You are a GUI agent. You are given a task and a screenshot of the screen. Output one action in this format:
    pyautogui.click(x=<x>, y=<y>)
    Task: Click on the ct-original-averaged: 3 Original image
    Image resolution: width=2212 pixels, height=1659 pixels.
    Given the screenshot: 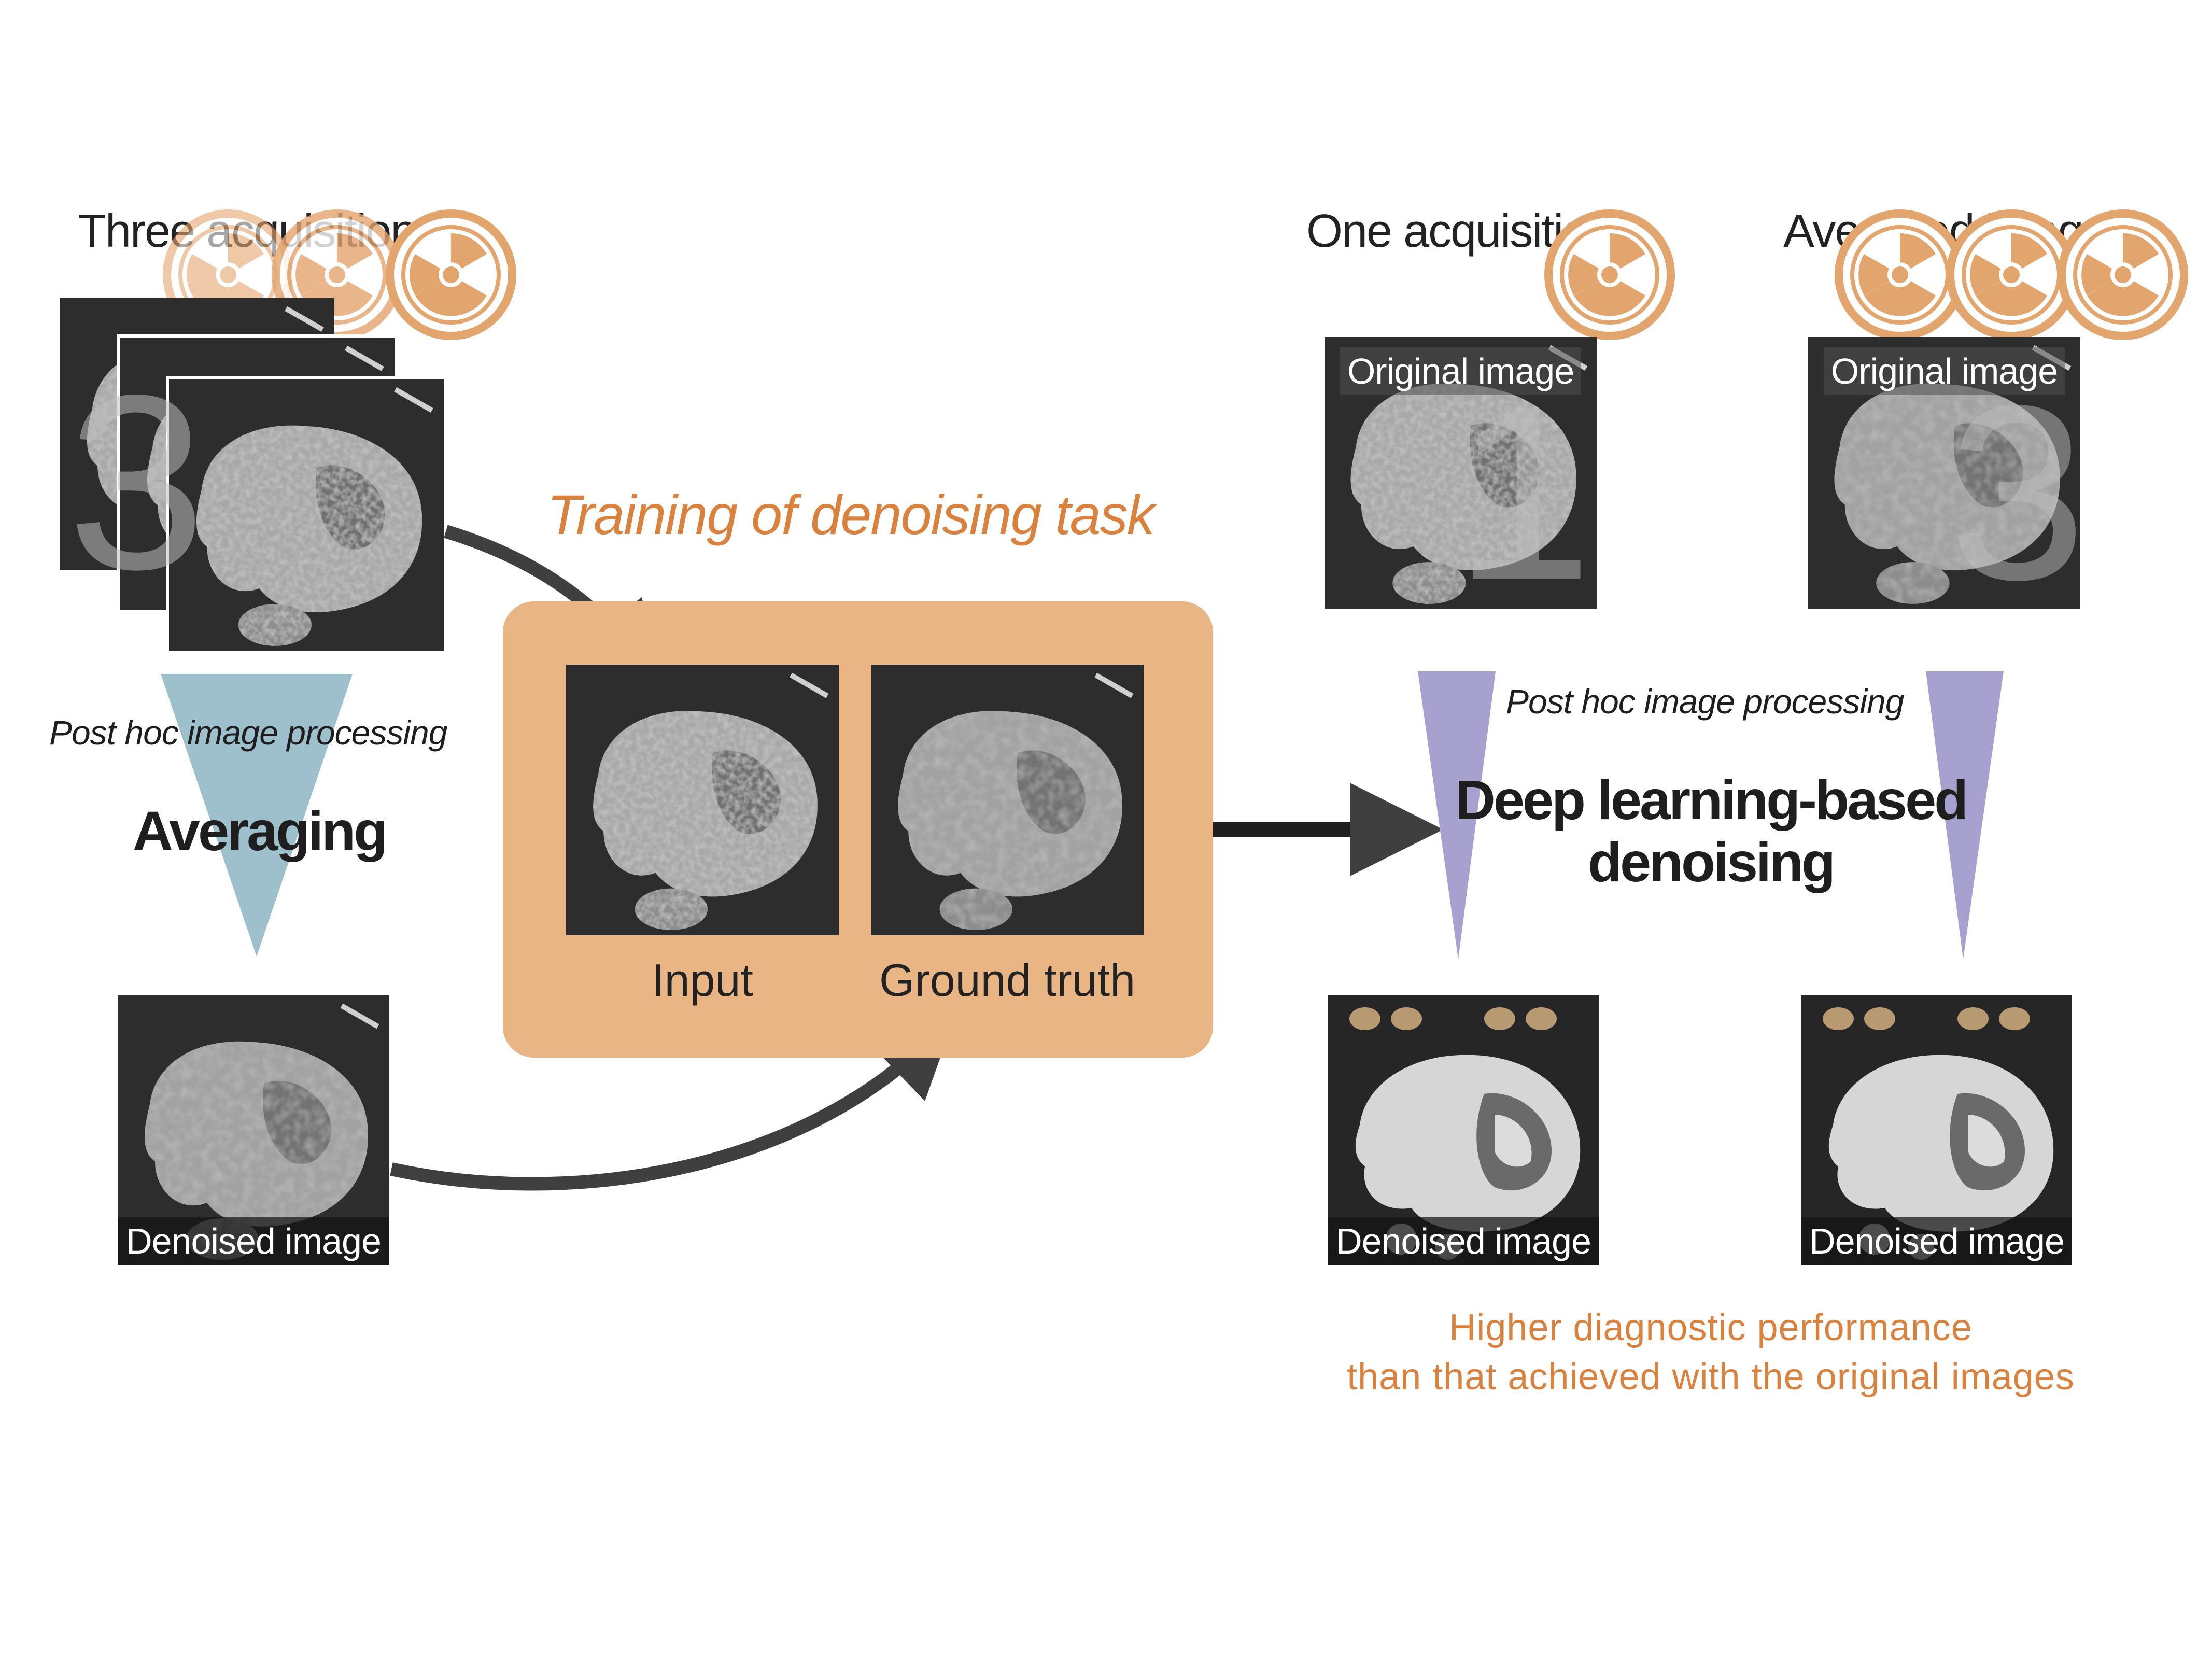 What is the action you would take?
    pyautogui.click(x=1944, y=473)
    